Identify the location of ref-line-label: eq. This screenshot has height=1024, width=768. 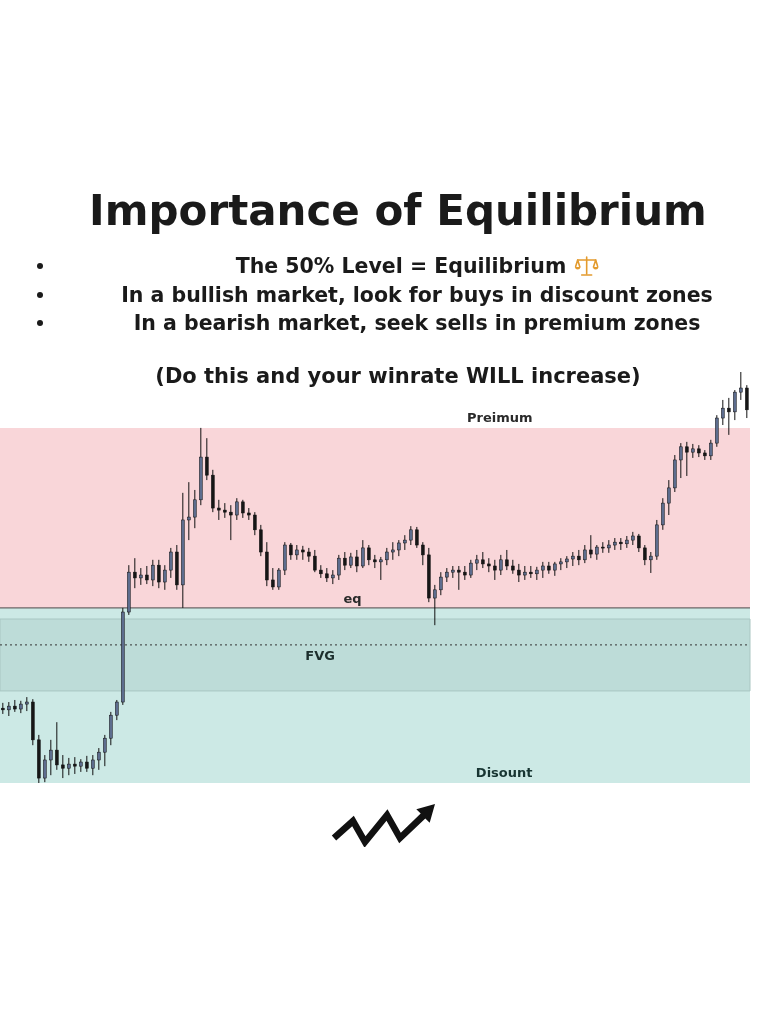
(352, 598).